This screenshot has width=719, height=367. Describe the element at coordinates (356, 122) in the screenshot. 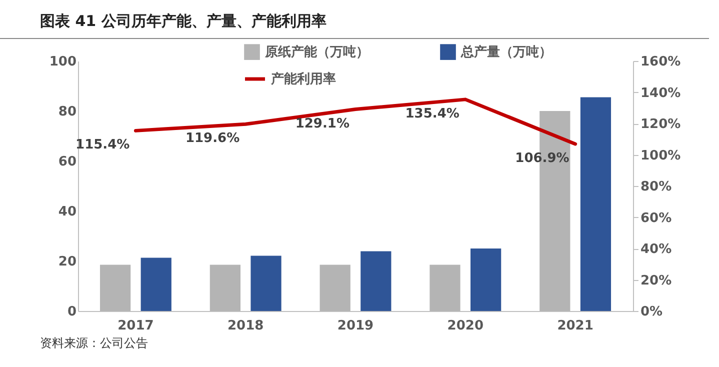

I see `line-series` at that location.